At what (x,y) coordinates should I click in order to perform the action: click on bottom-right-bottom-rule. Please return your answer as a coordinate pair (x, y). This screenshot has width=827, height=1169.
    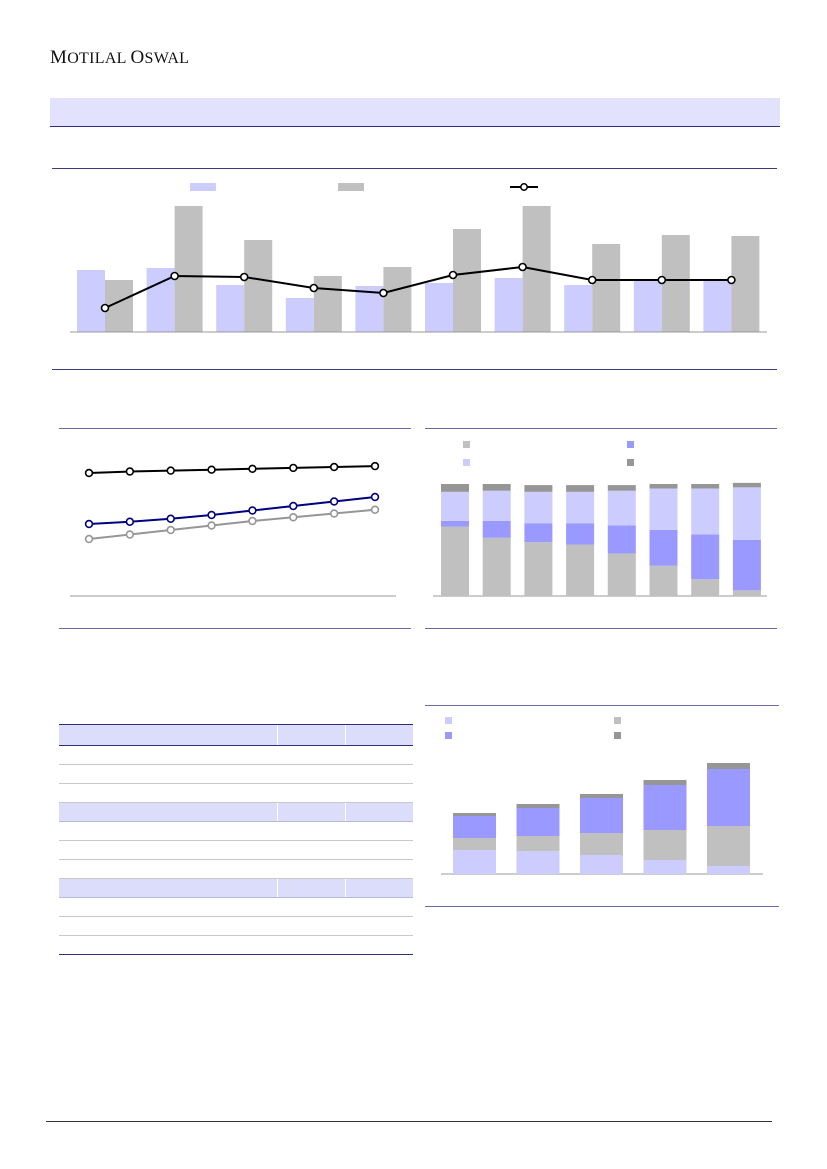
    Looking at the image, I should click on (602, 906).